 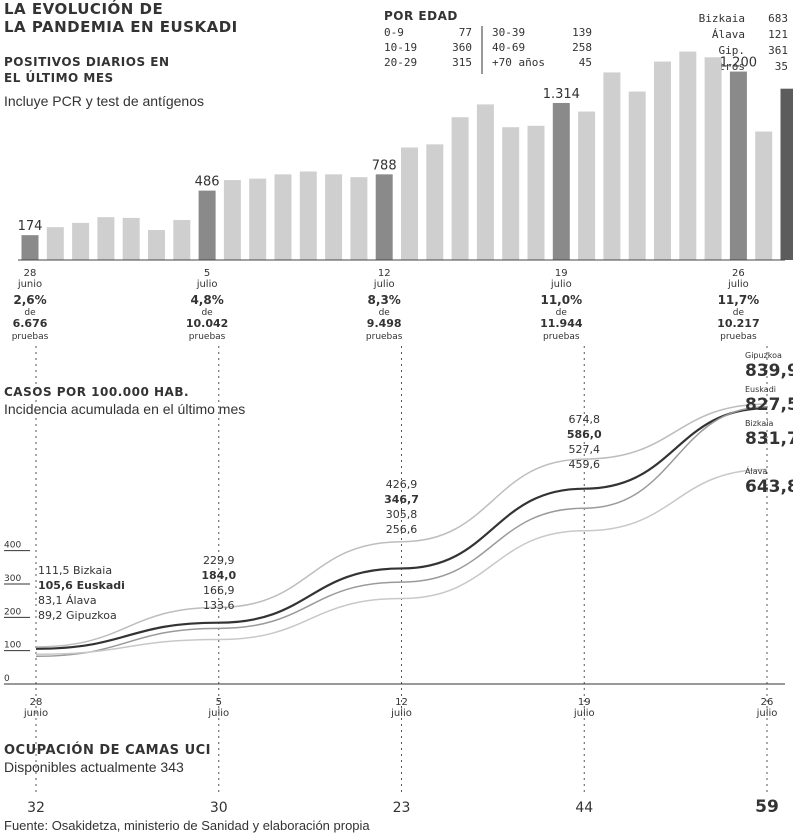 What do you see at coordinates (462, 47) in the screenshot?
I see `age-group-value: 360` at bounding box center [462, 47].